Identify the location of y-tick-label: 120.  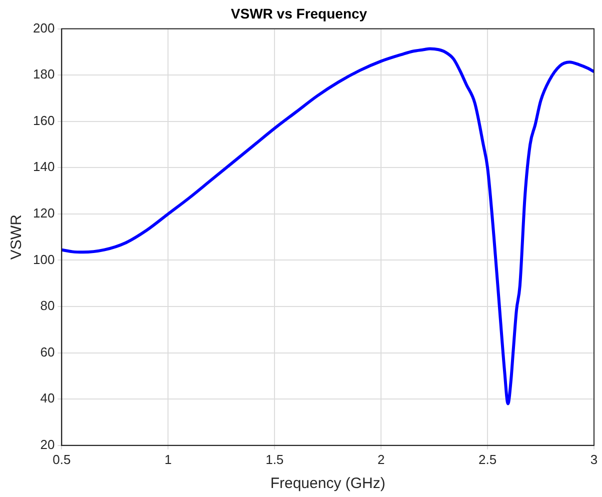
(43, 213).